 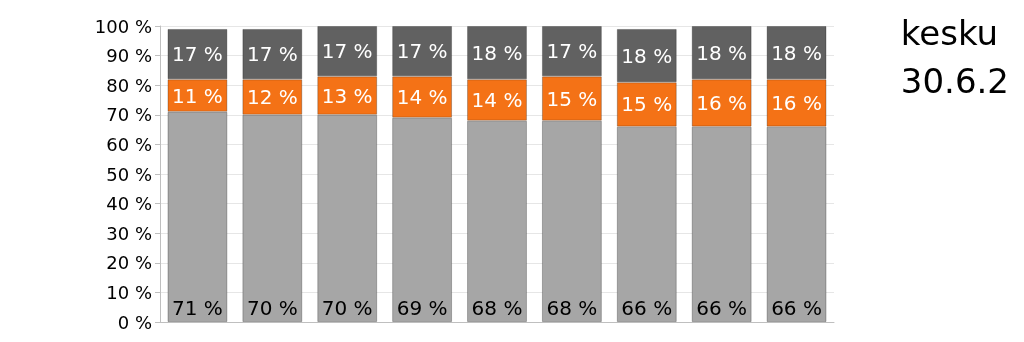 I want to click on y-tick-label: 80 %, so click(x=129, y=85).